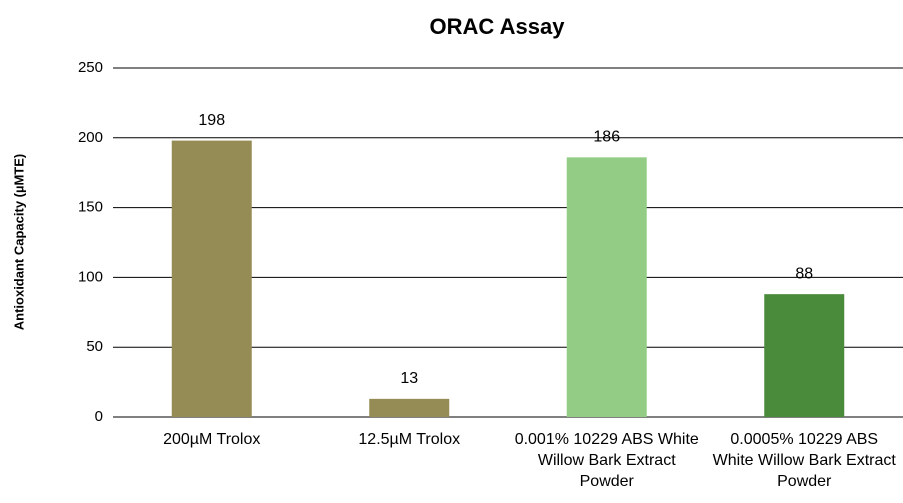  I want to click on y-tick-label: 100, so click(90, 276).